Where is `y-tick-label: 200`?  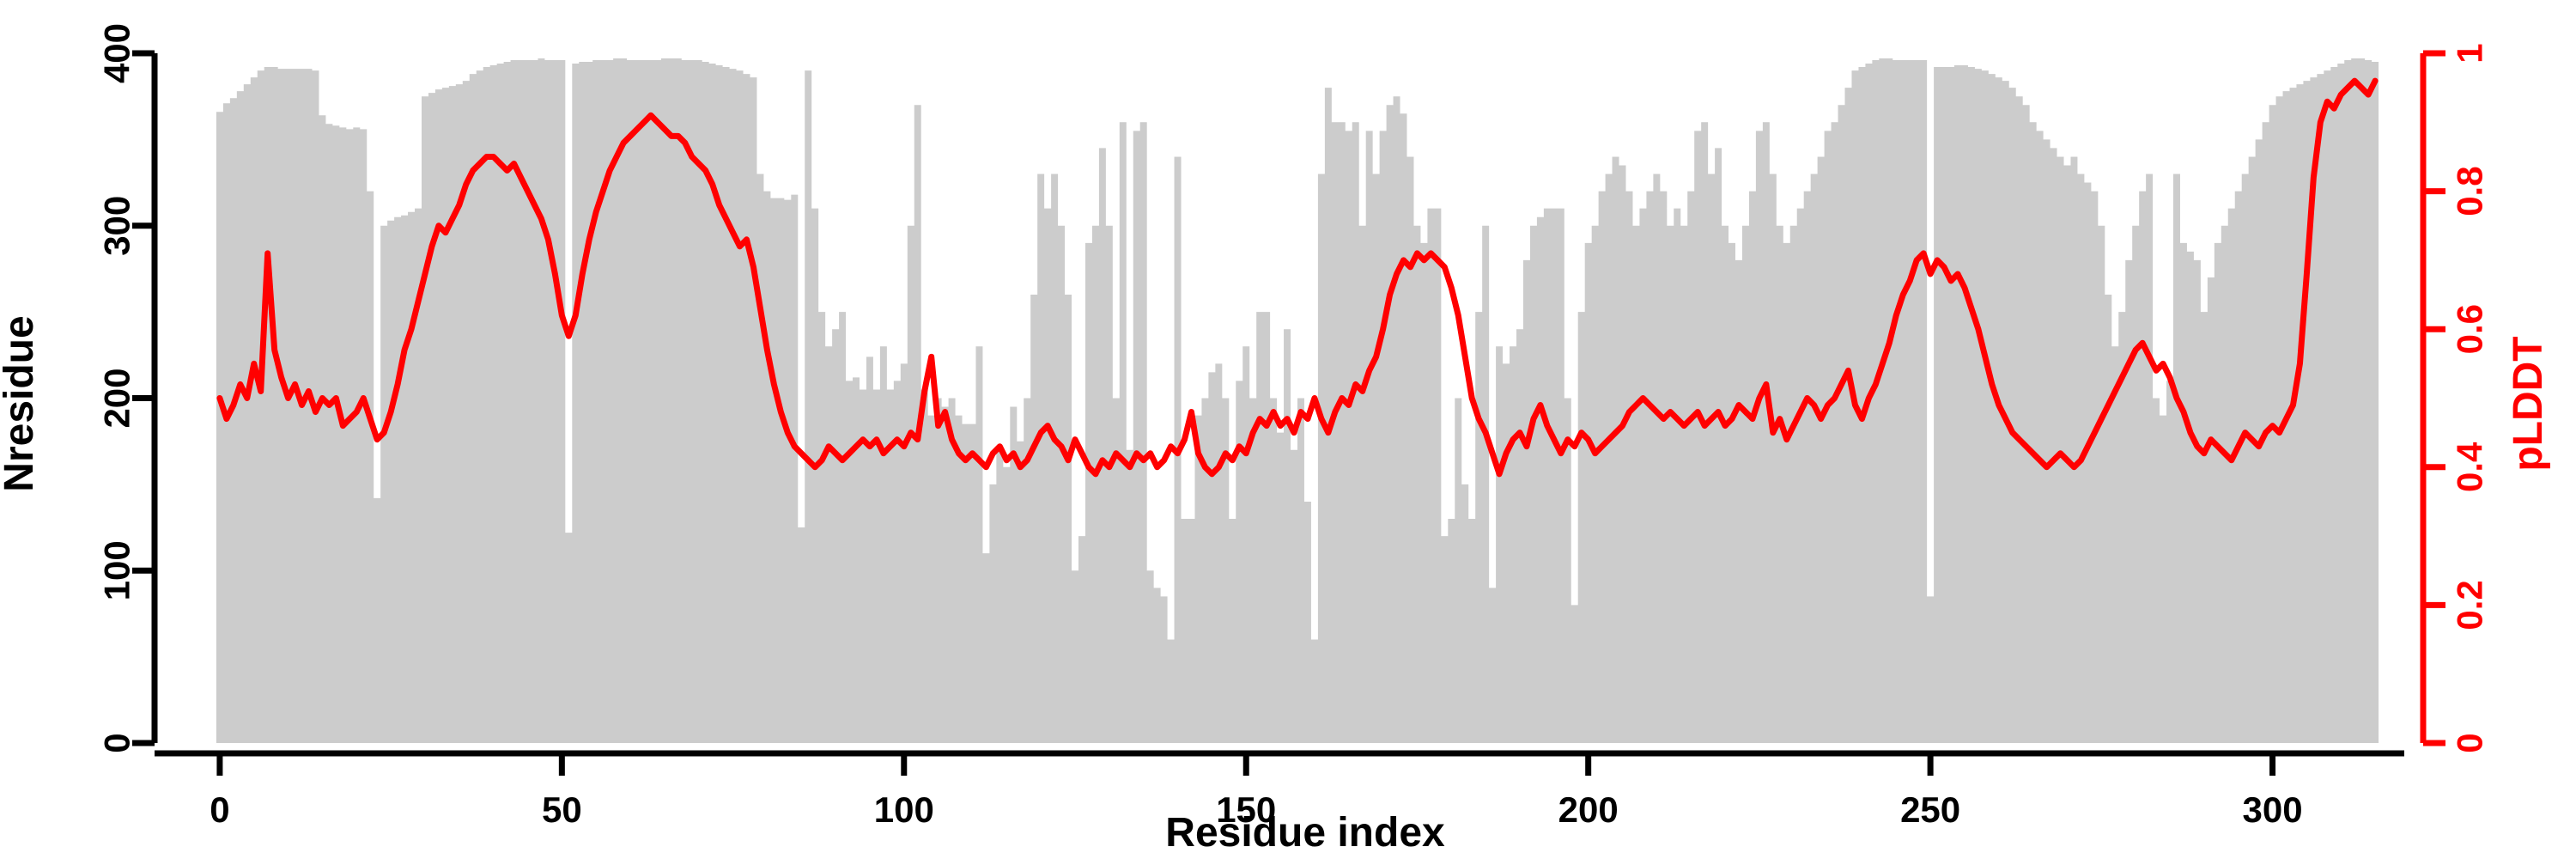 y-tick-label: 200 is located at coordinates (117, 398).